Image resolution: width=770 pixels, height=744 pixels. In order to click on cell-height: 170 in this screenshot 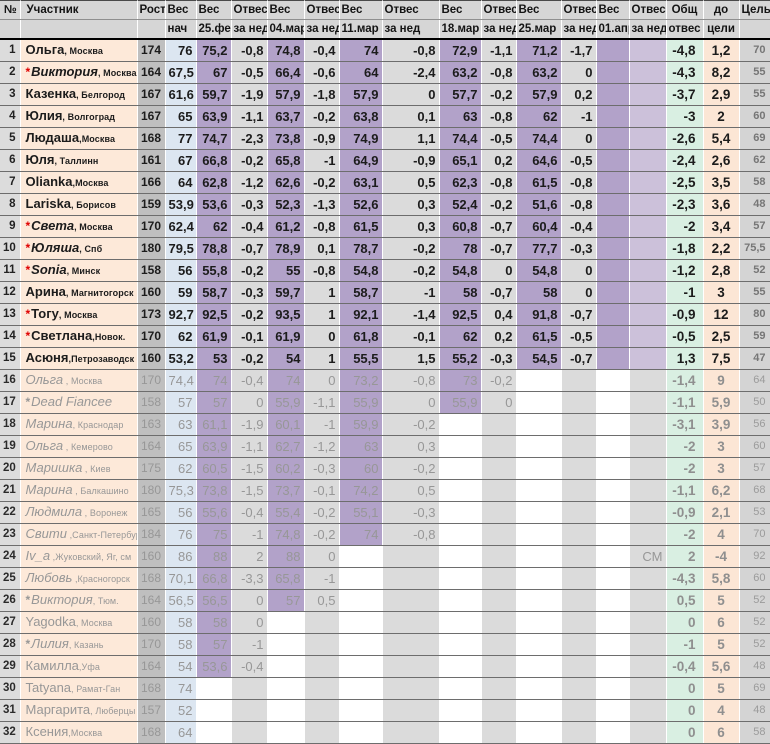, I will do `click(151, 336)`.